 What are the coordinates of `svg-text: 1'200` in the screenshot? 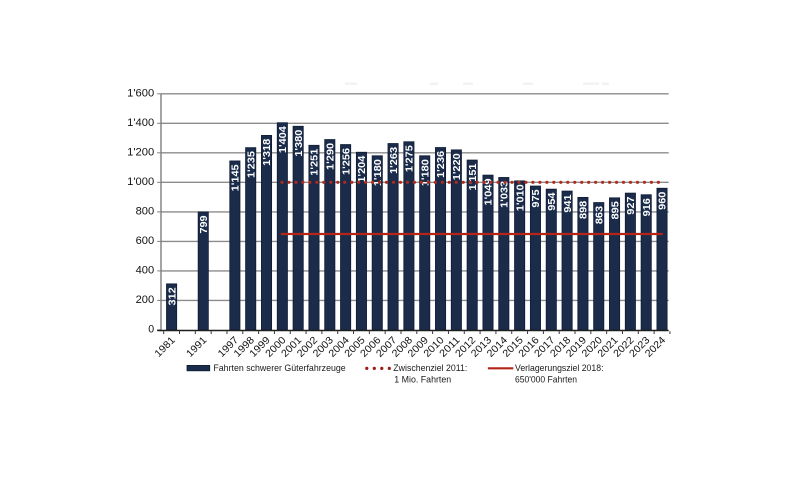 It's located at (140, 152).